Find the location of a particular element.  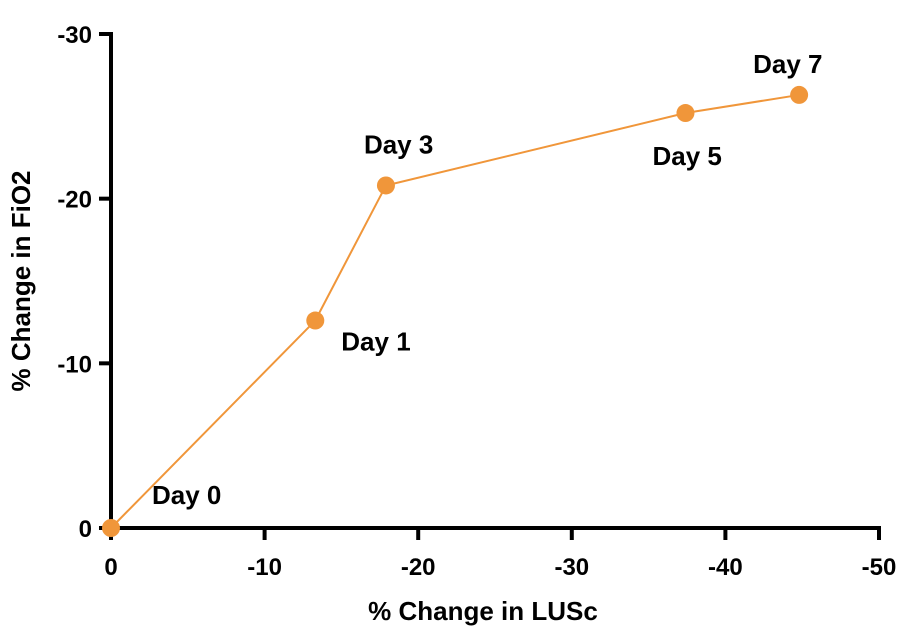

point-label: Day 3 is located at coordinates (398, 144).